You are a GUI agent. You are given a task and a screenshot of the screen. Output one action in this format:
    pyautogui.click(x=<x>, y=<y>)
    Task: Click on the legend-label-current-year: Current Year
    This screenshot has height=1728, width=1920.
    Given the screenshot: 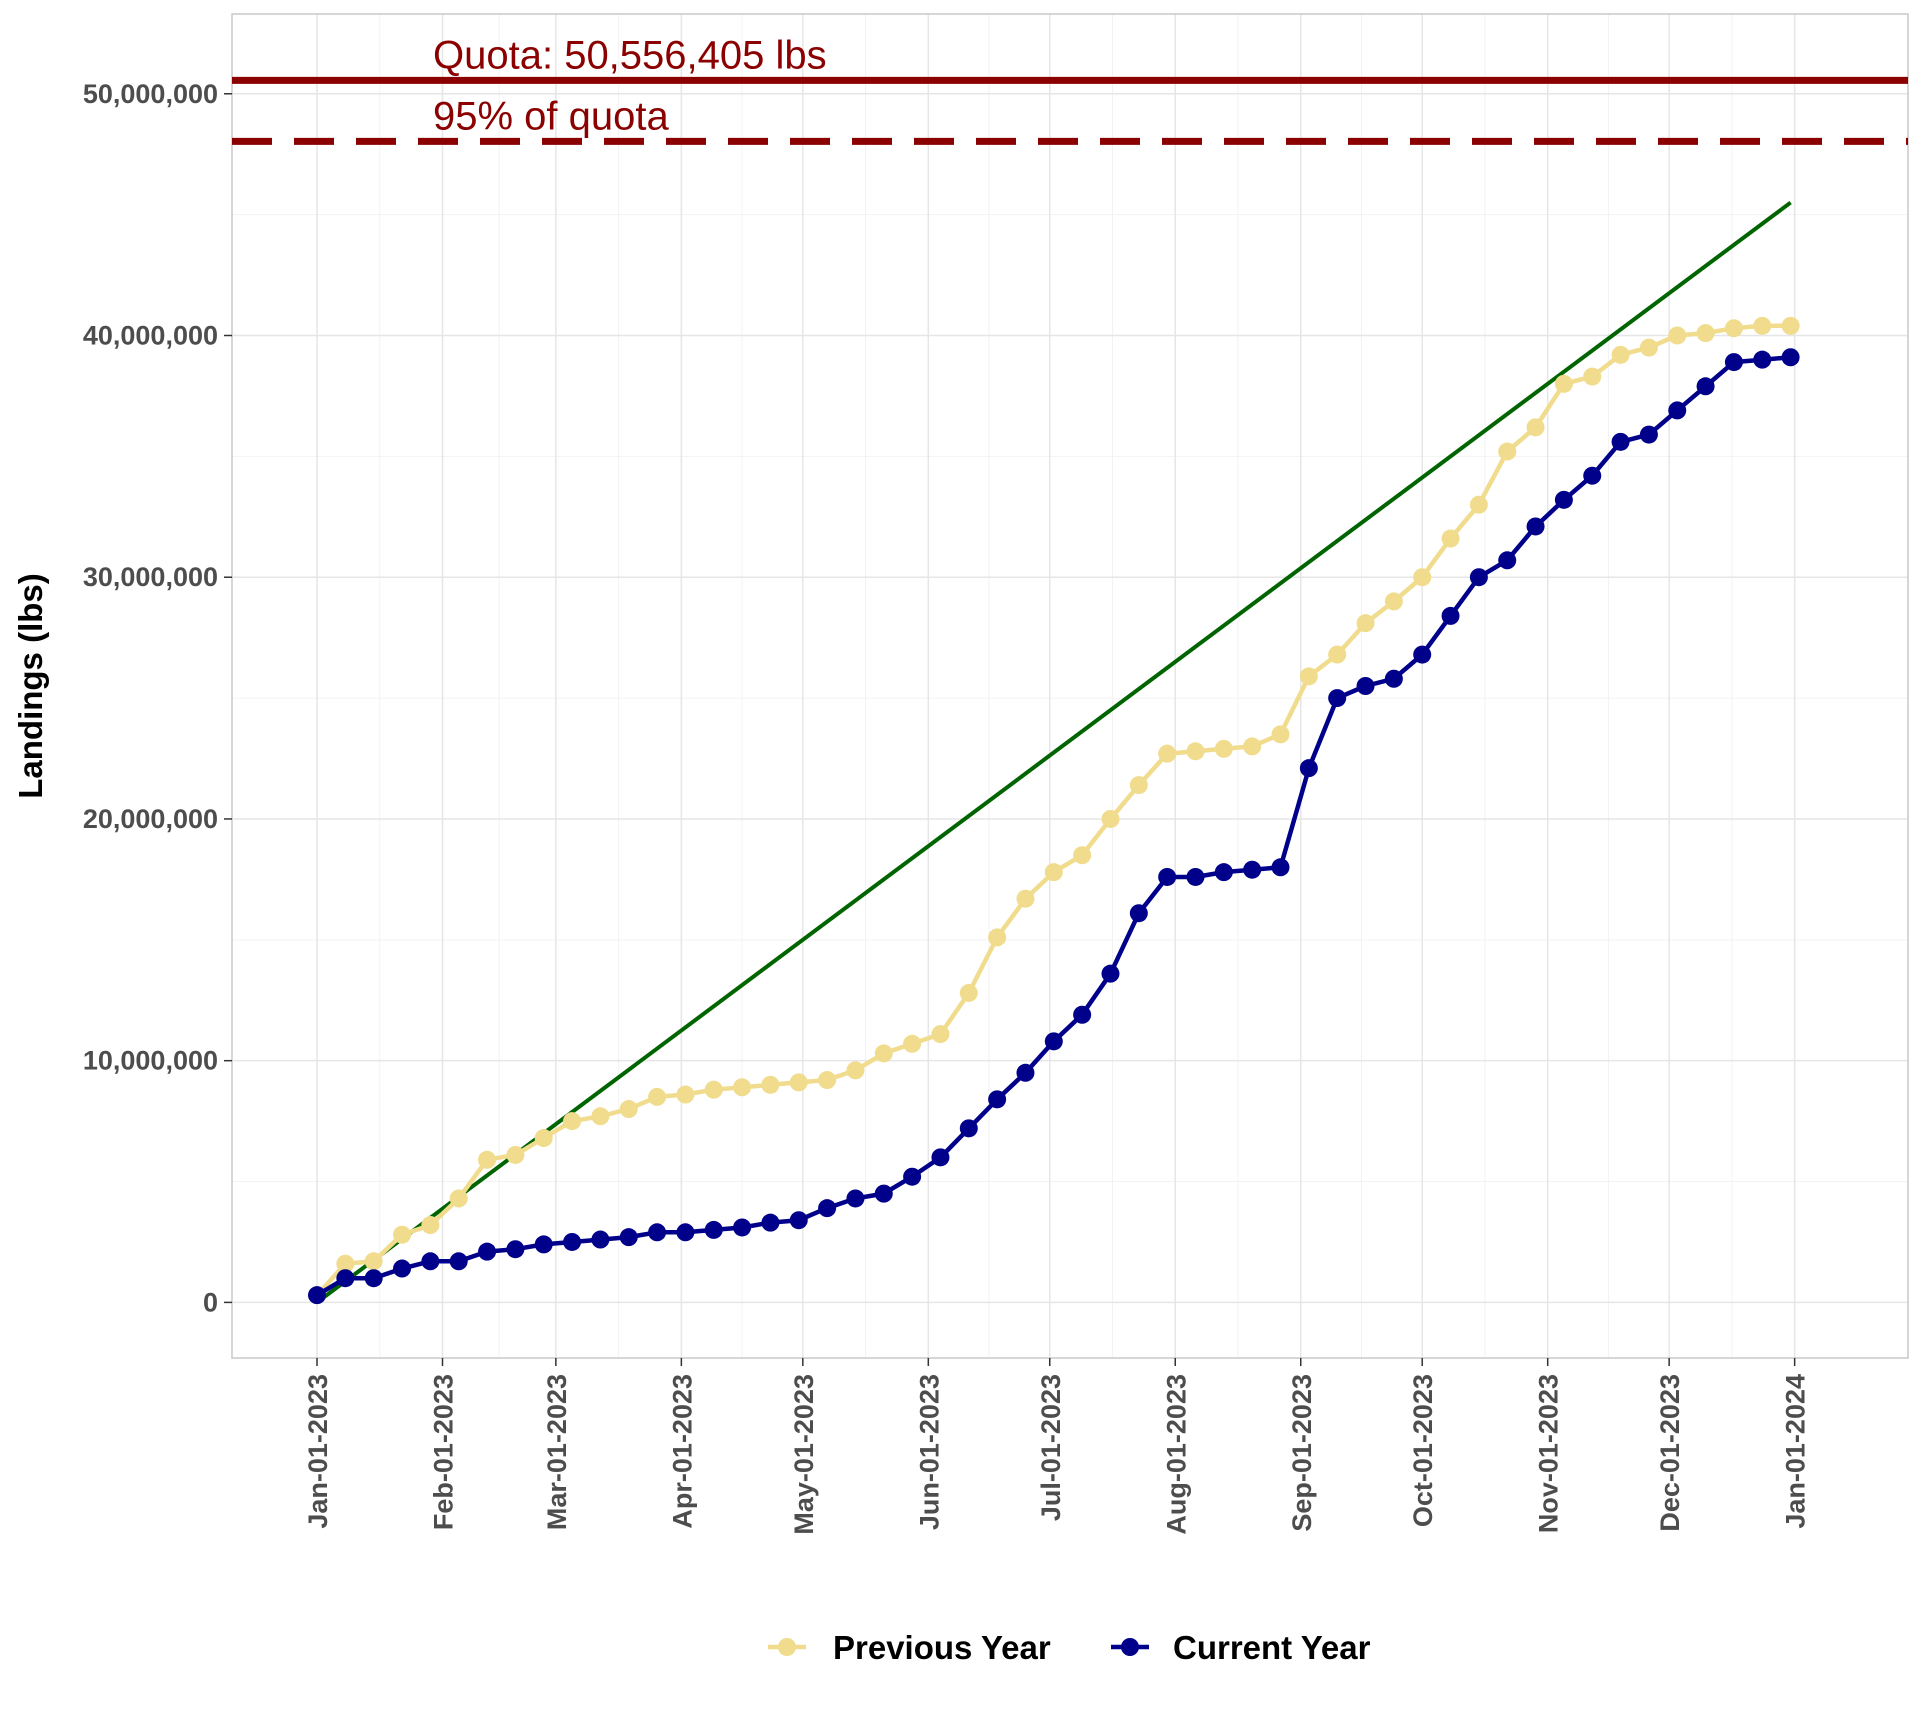 What is the action you would take?
    pyautogui.click(x=1272, y=1647)
    